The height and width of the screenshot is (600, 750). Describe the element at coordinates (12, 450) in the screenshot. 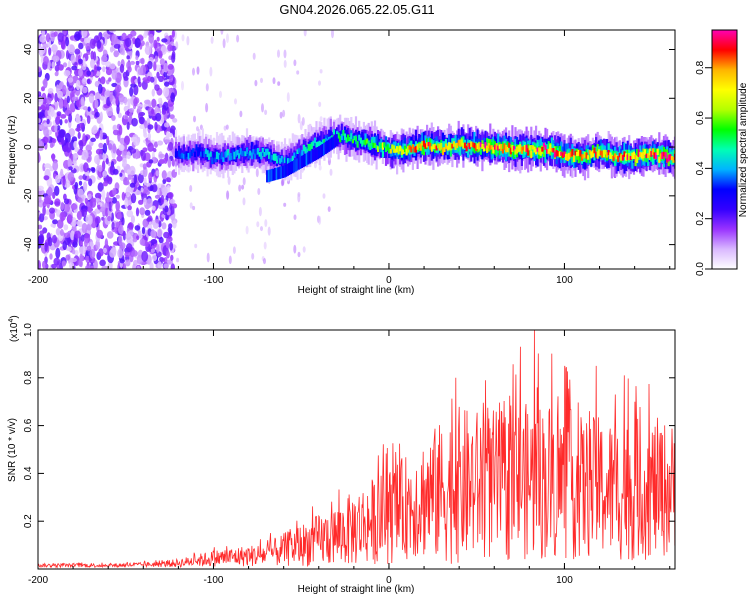

I see `snr-ylabel: SNR (10 * v/v)` at that location.